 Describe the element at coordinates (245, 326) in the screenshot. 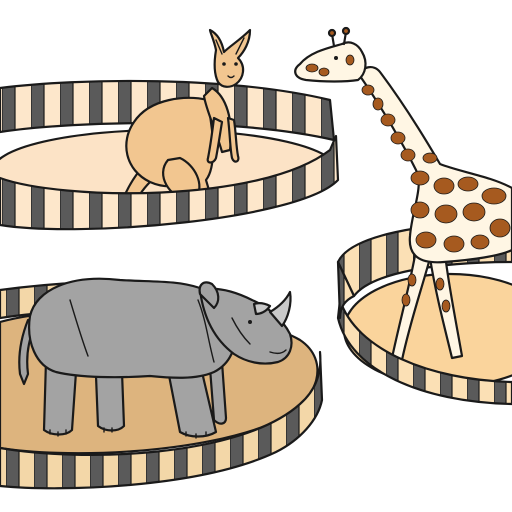

I see `rhino-head` at that location.